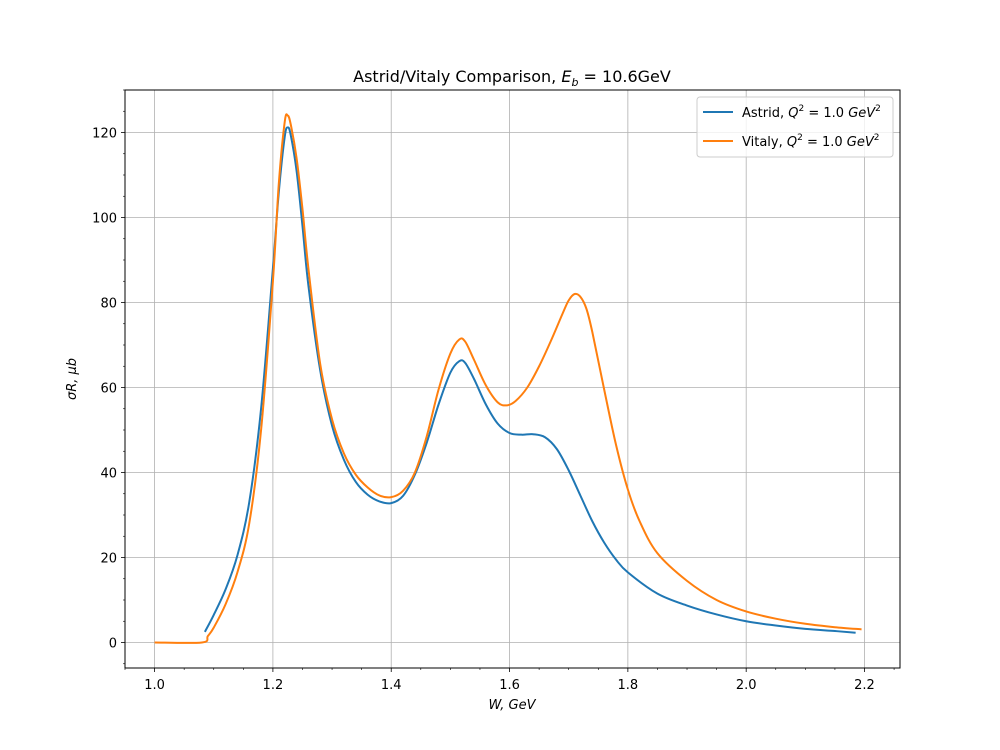 The height and width of the screenshot is (750, 1000). What do you see at coordinates (811, 141) in the screenshot?
I see `legend-label-vitaly: Vitaly, Q2 = 1.0 GeV2` at bounding box center [811, 141].